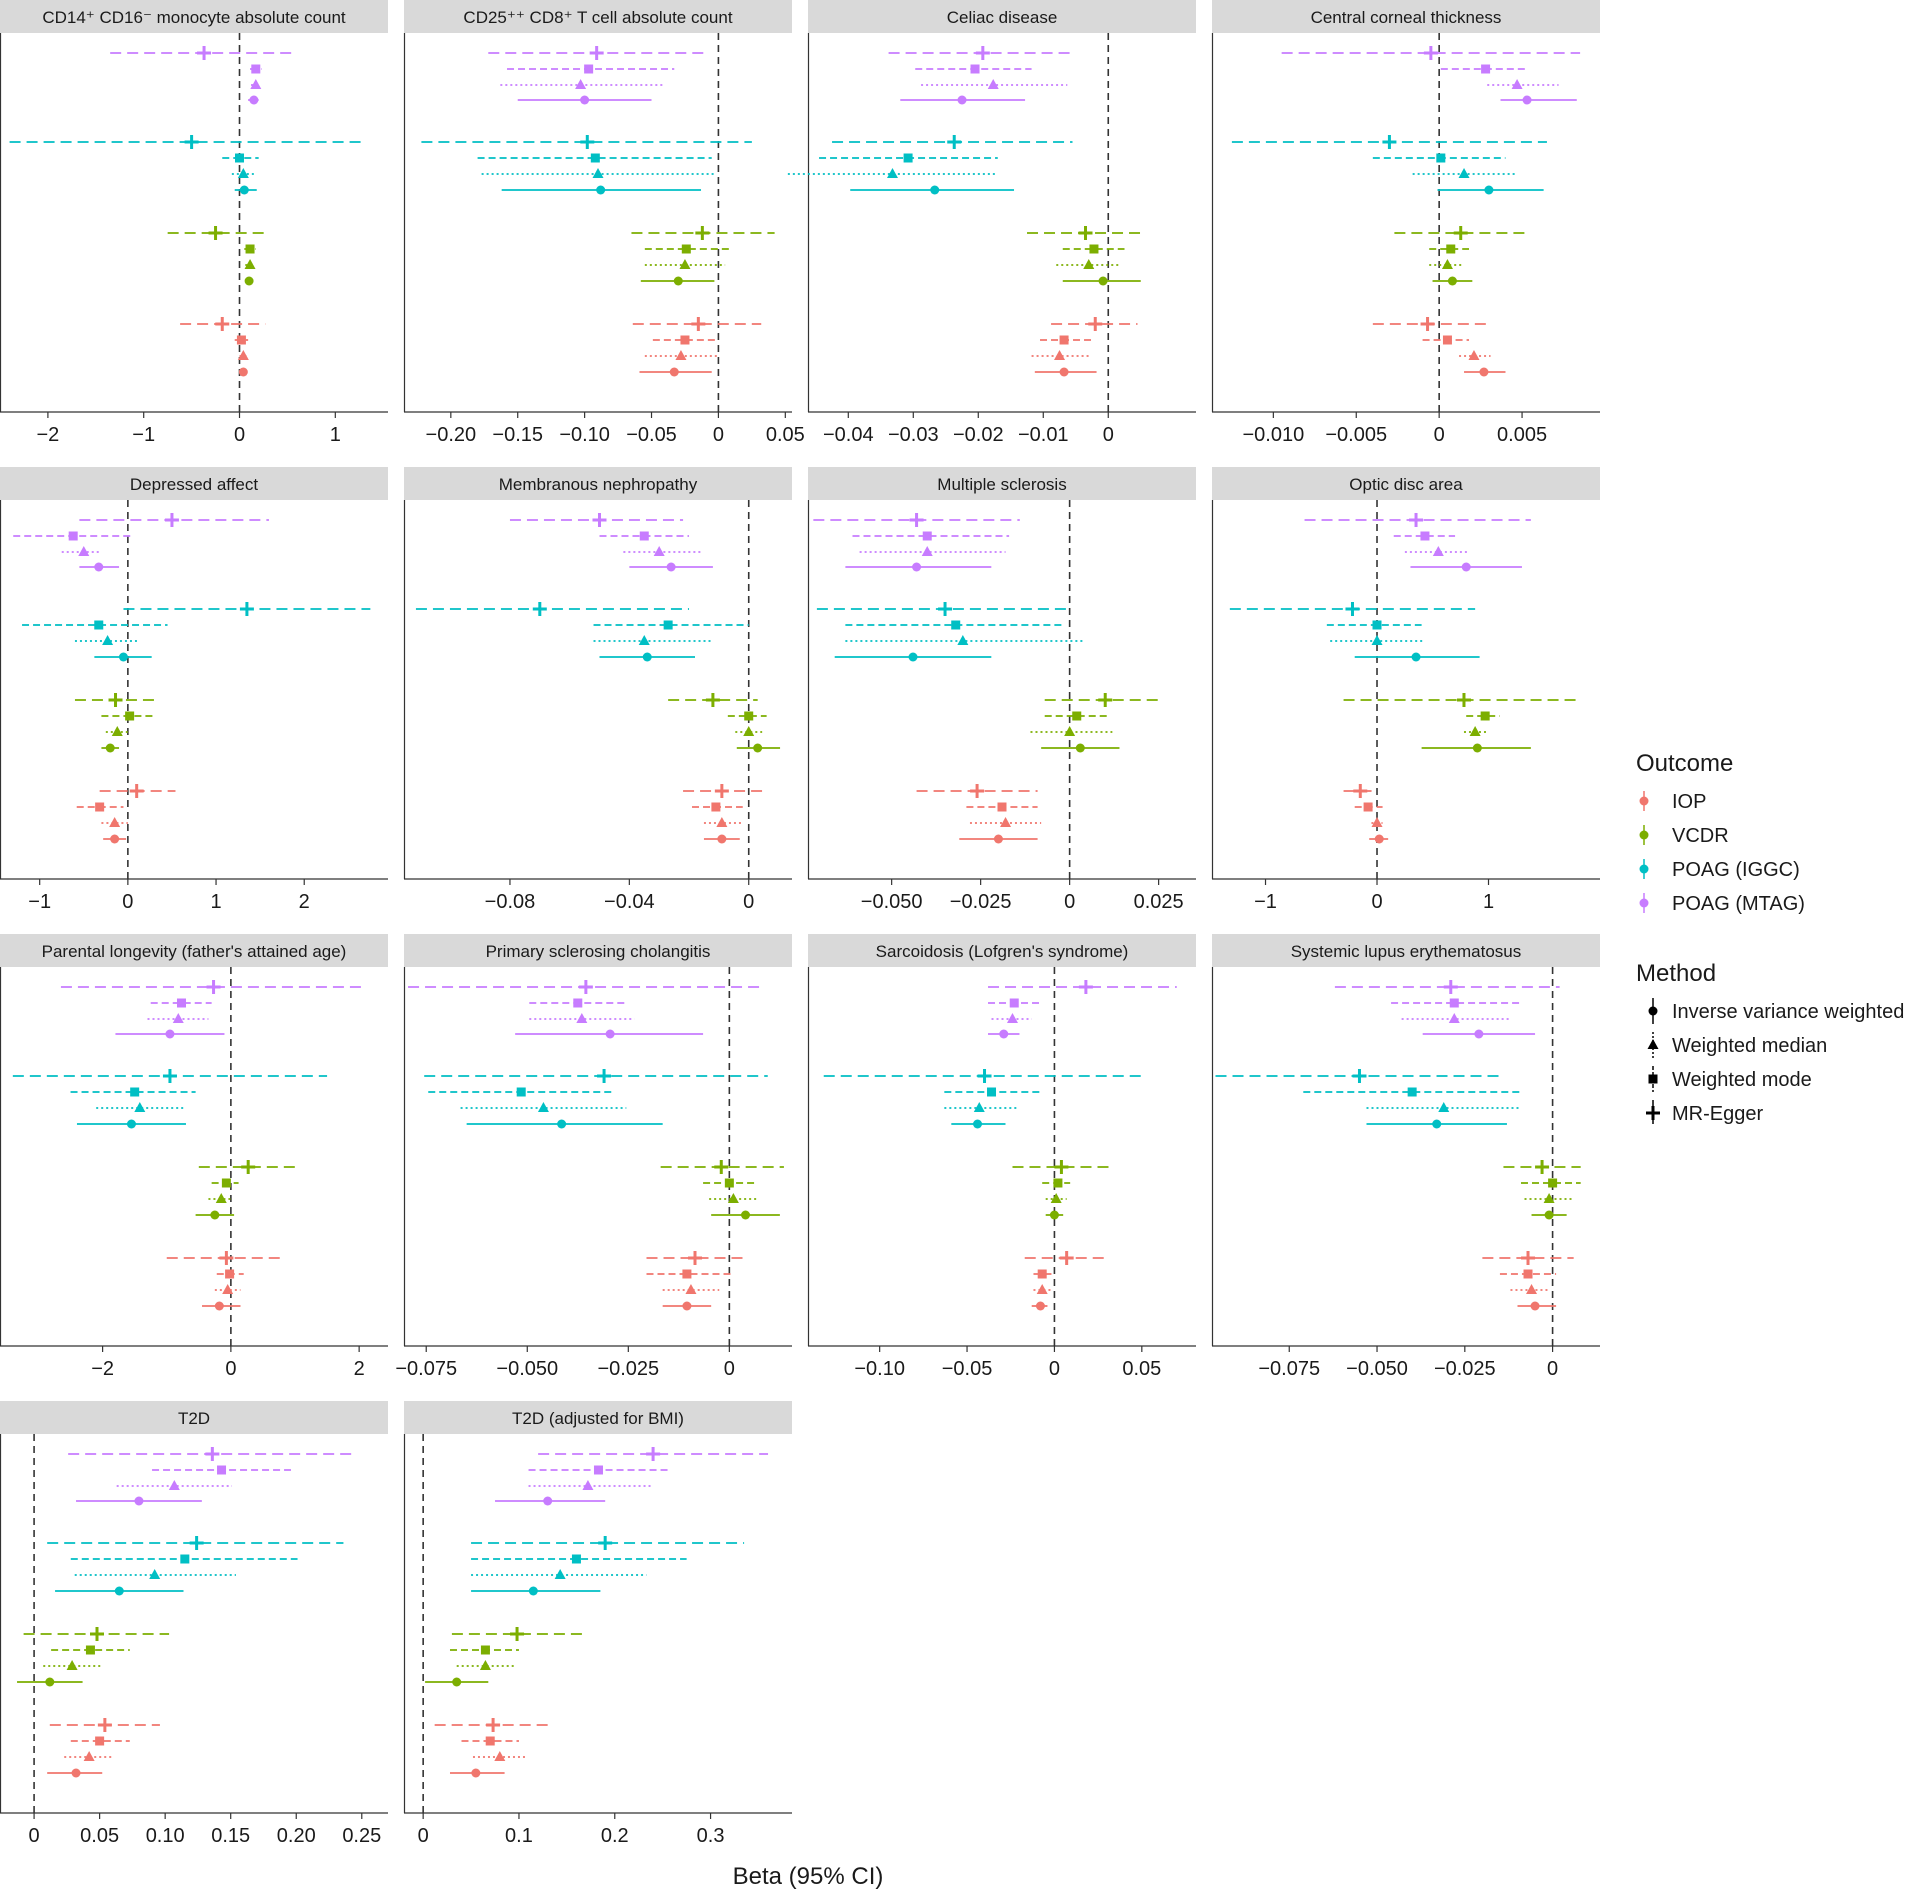 This screenshot has width=1920, height=1892. Describe the element at coordinates (296, 1836) in the screenshot. I see `x-tick-label: 0.20` at that location.